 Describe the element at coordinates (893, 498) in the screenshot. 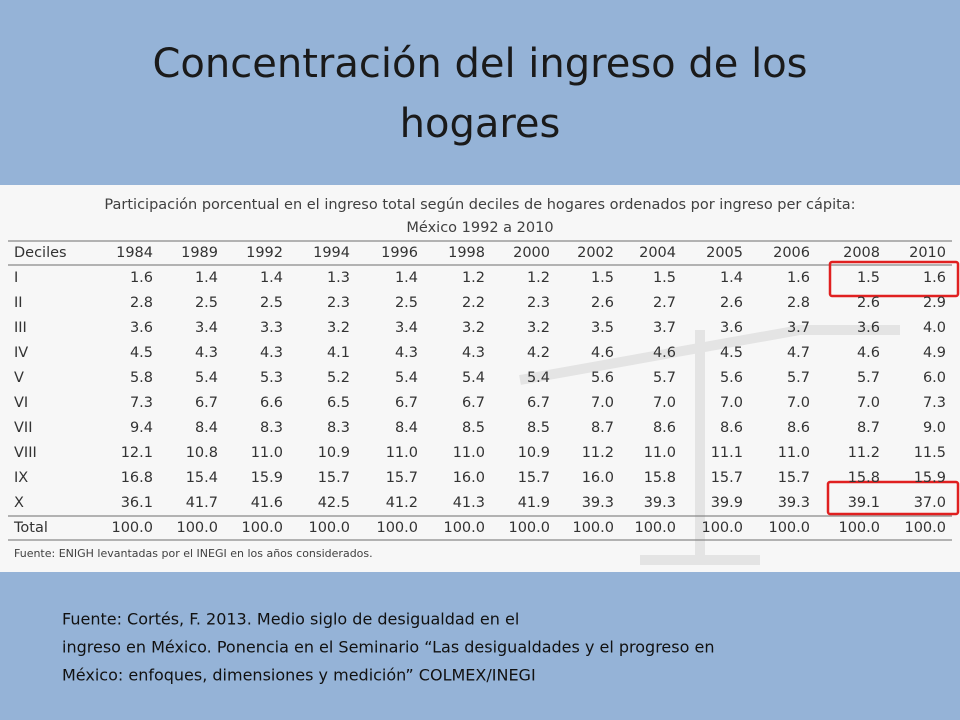

I see `highlight-box` at that location.